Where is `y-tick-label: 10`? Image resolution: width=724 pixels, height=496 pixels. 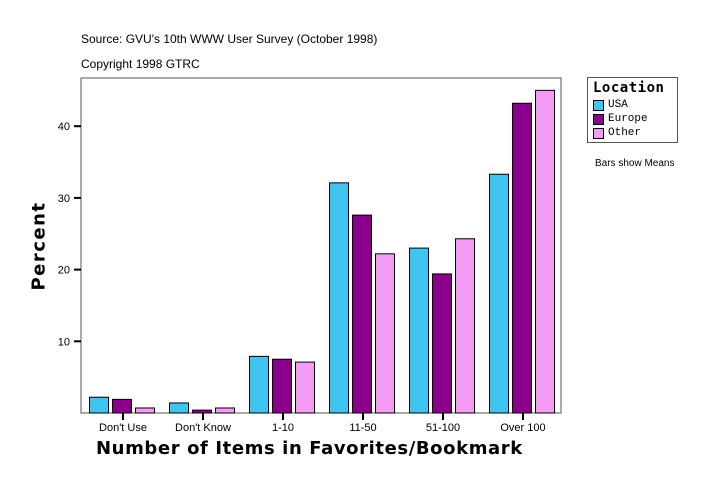 y-tick-label: 10 is located at coordinates (64, 342).